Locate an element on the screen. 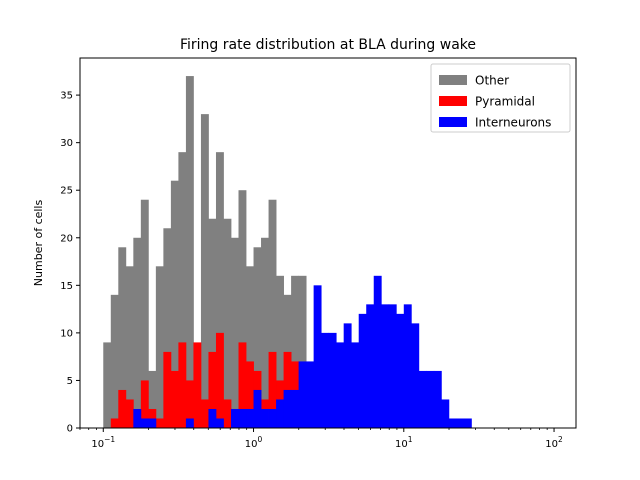  y-tick-label-30: 30 is located at coordinates (66, 143).